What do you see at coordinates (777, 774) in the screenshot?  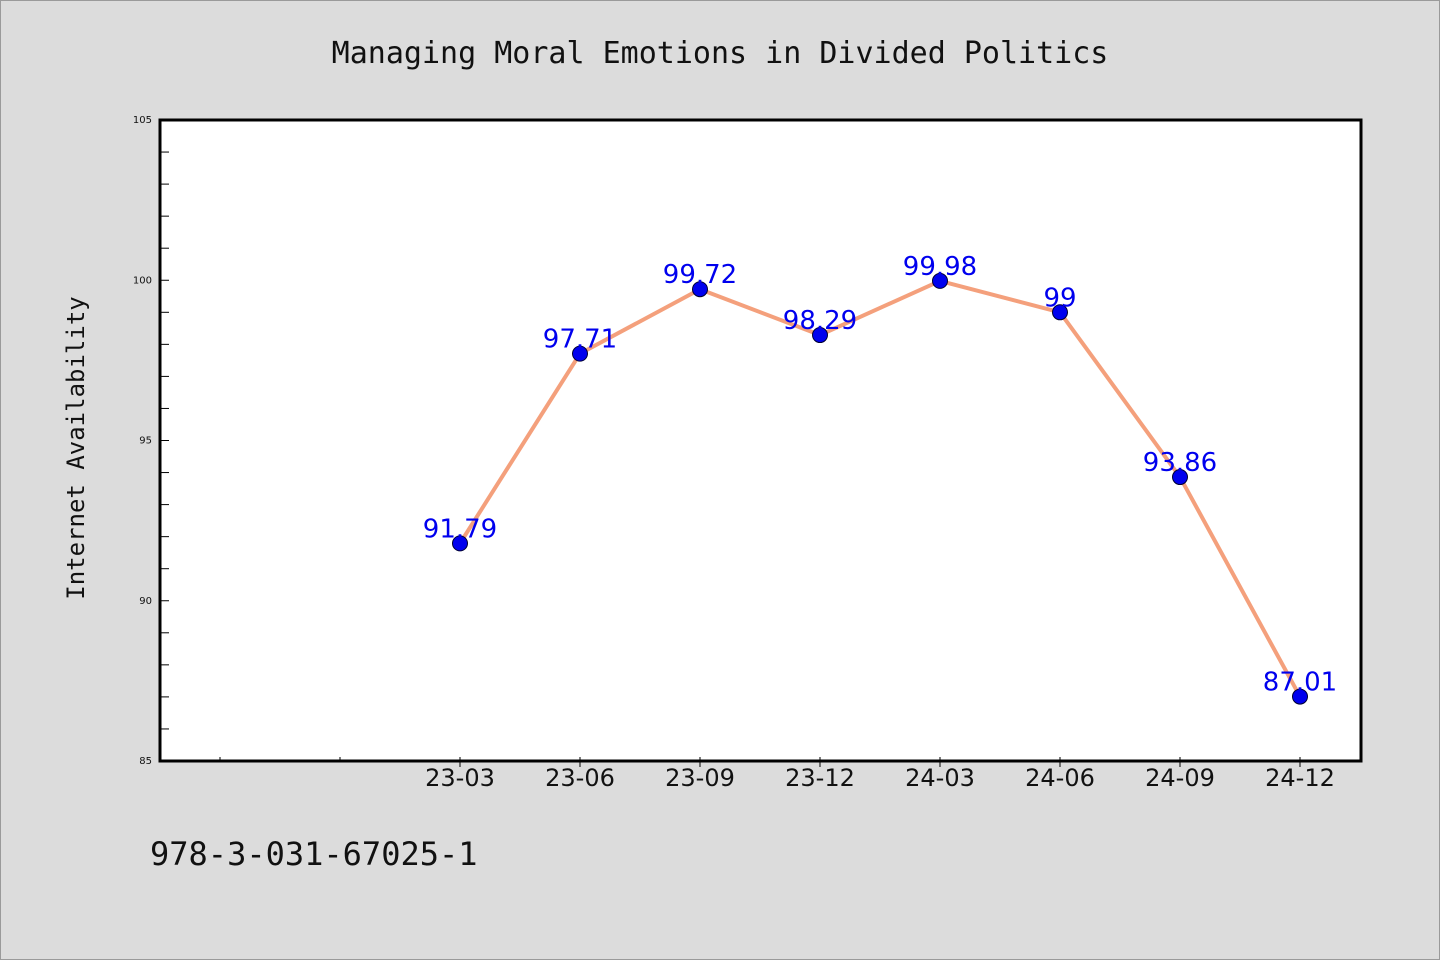 I see `x-axis: 23-03 23-06 23-09 23-12 24-03 24-06 24-09 24-12` at bounding box center [777, 774].